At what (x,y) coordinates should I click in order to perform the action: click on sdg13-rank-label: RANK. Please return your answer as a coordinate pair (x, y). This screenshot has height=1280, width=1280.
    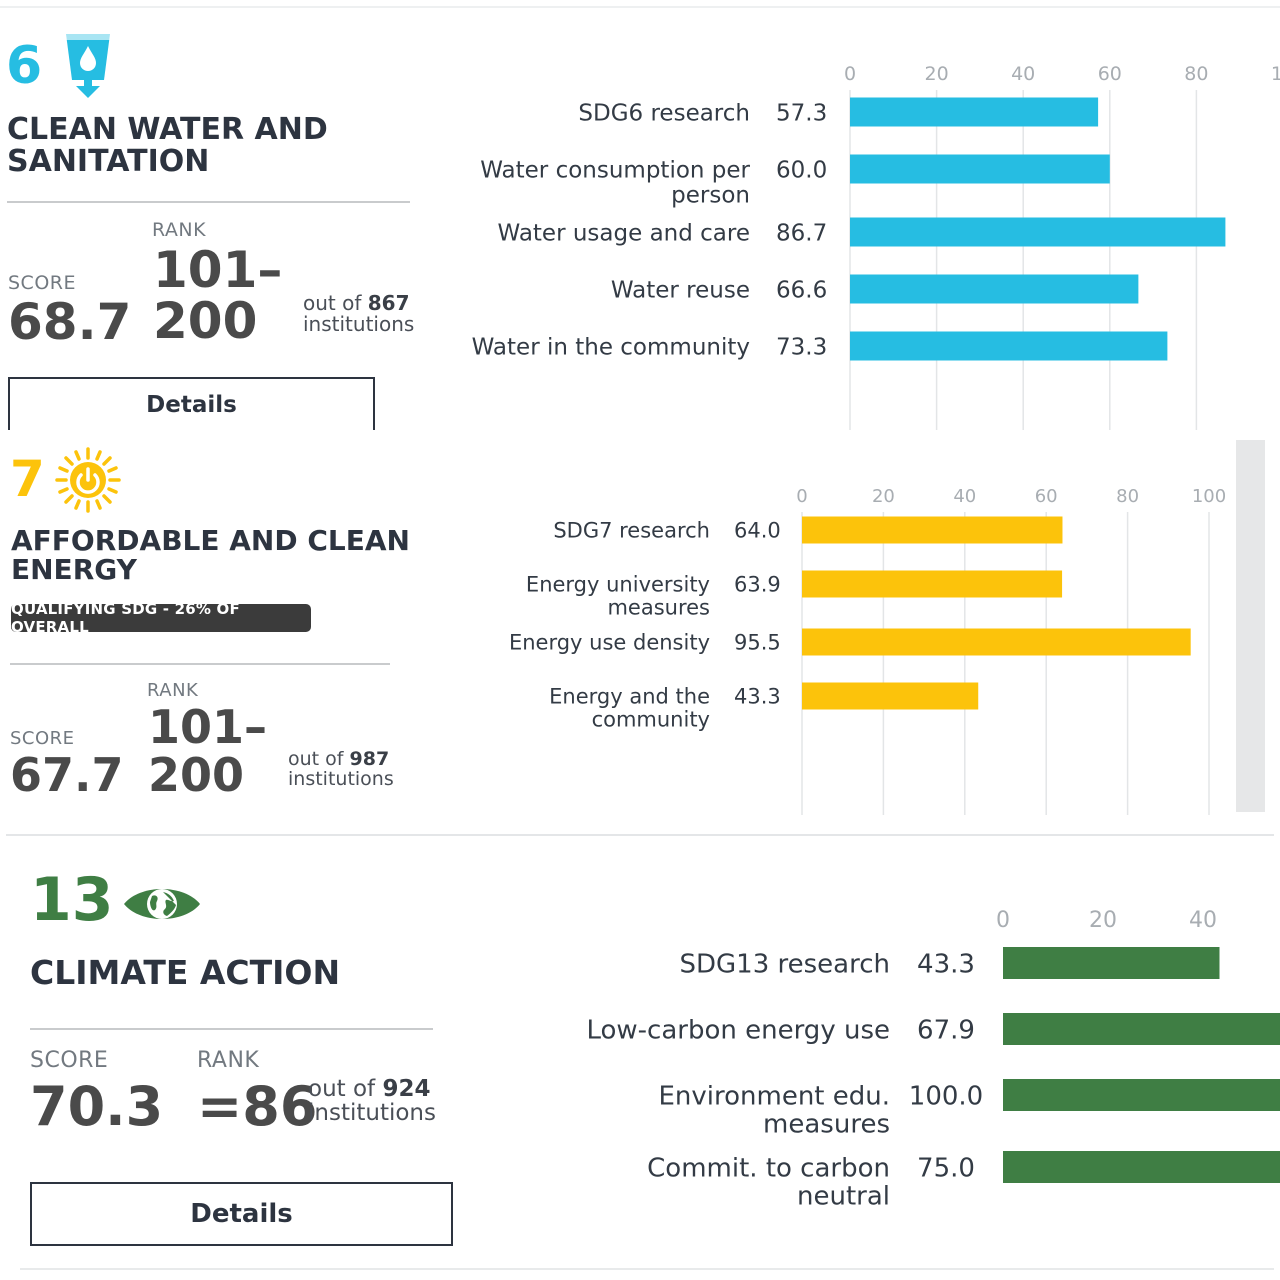
    Looking at the image, I should click on (228, 1060).